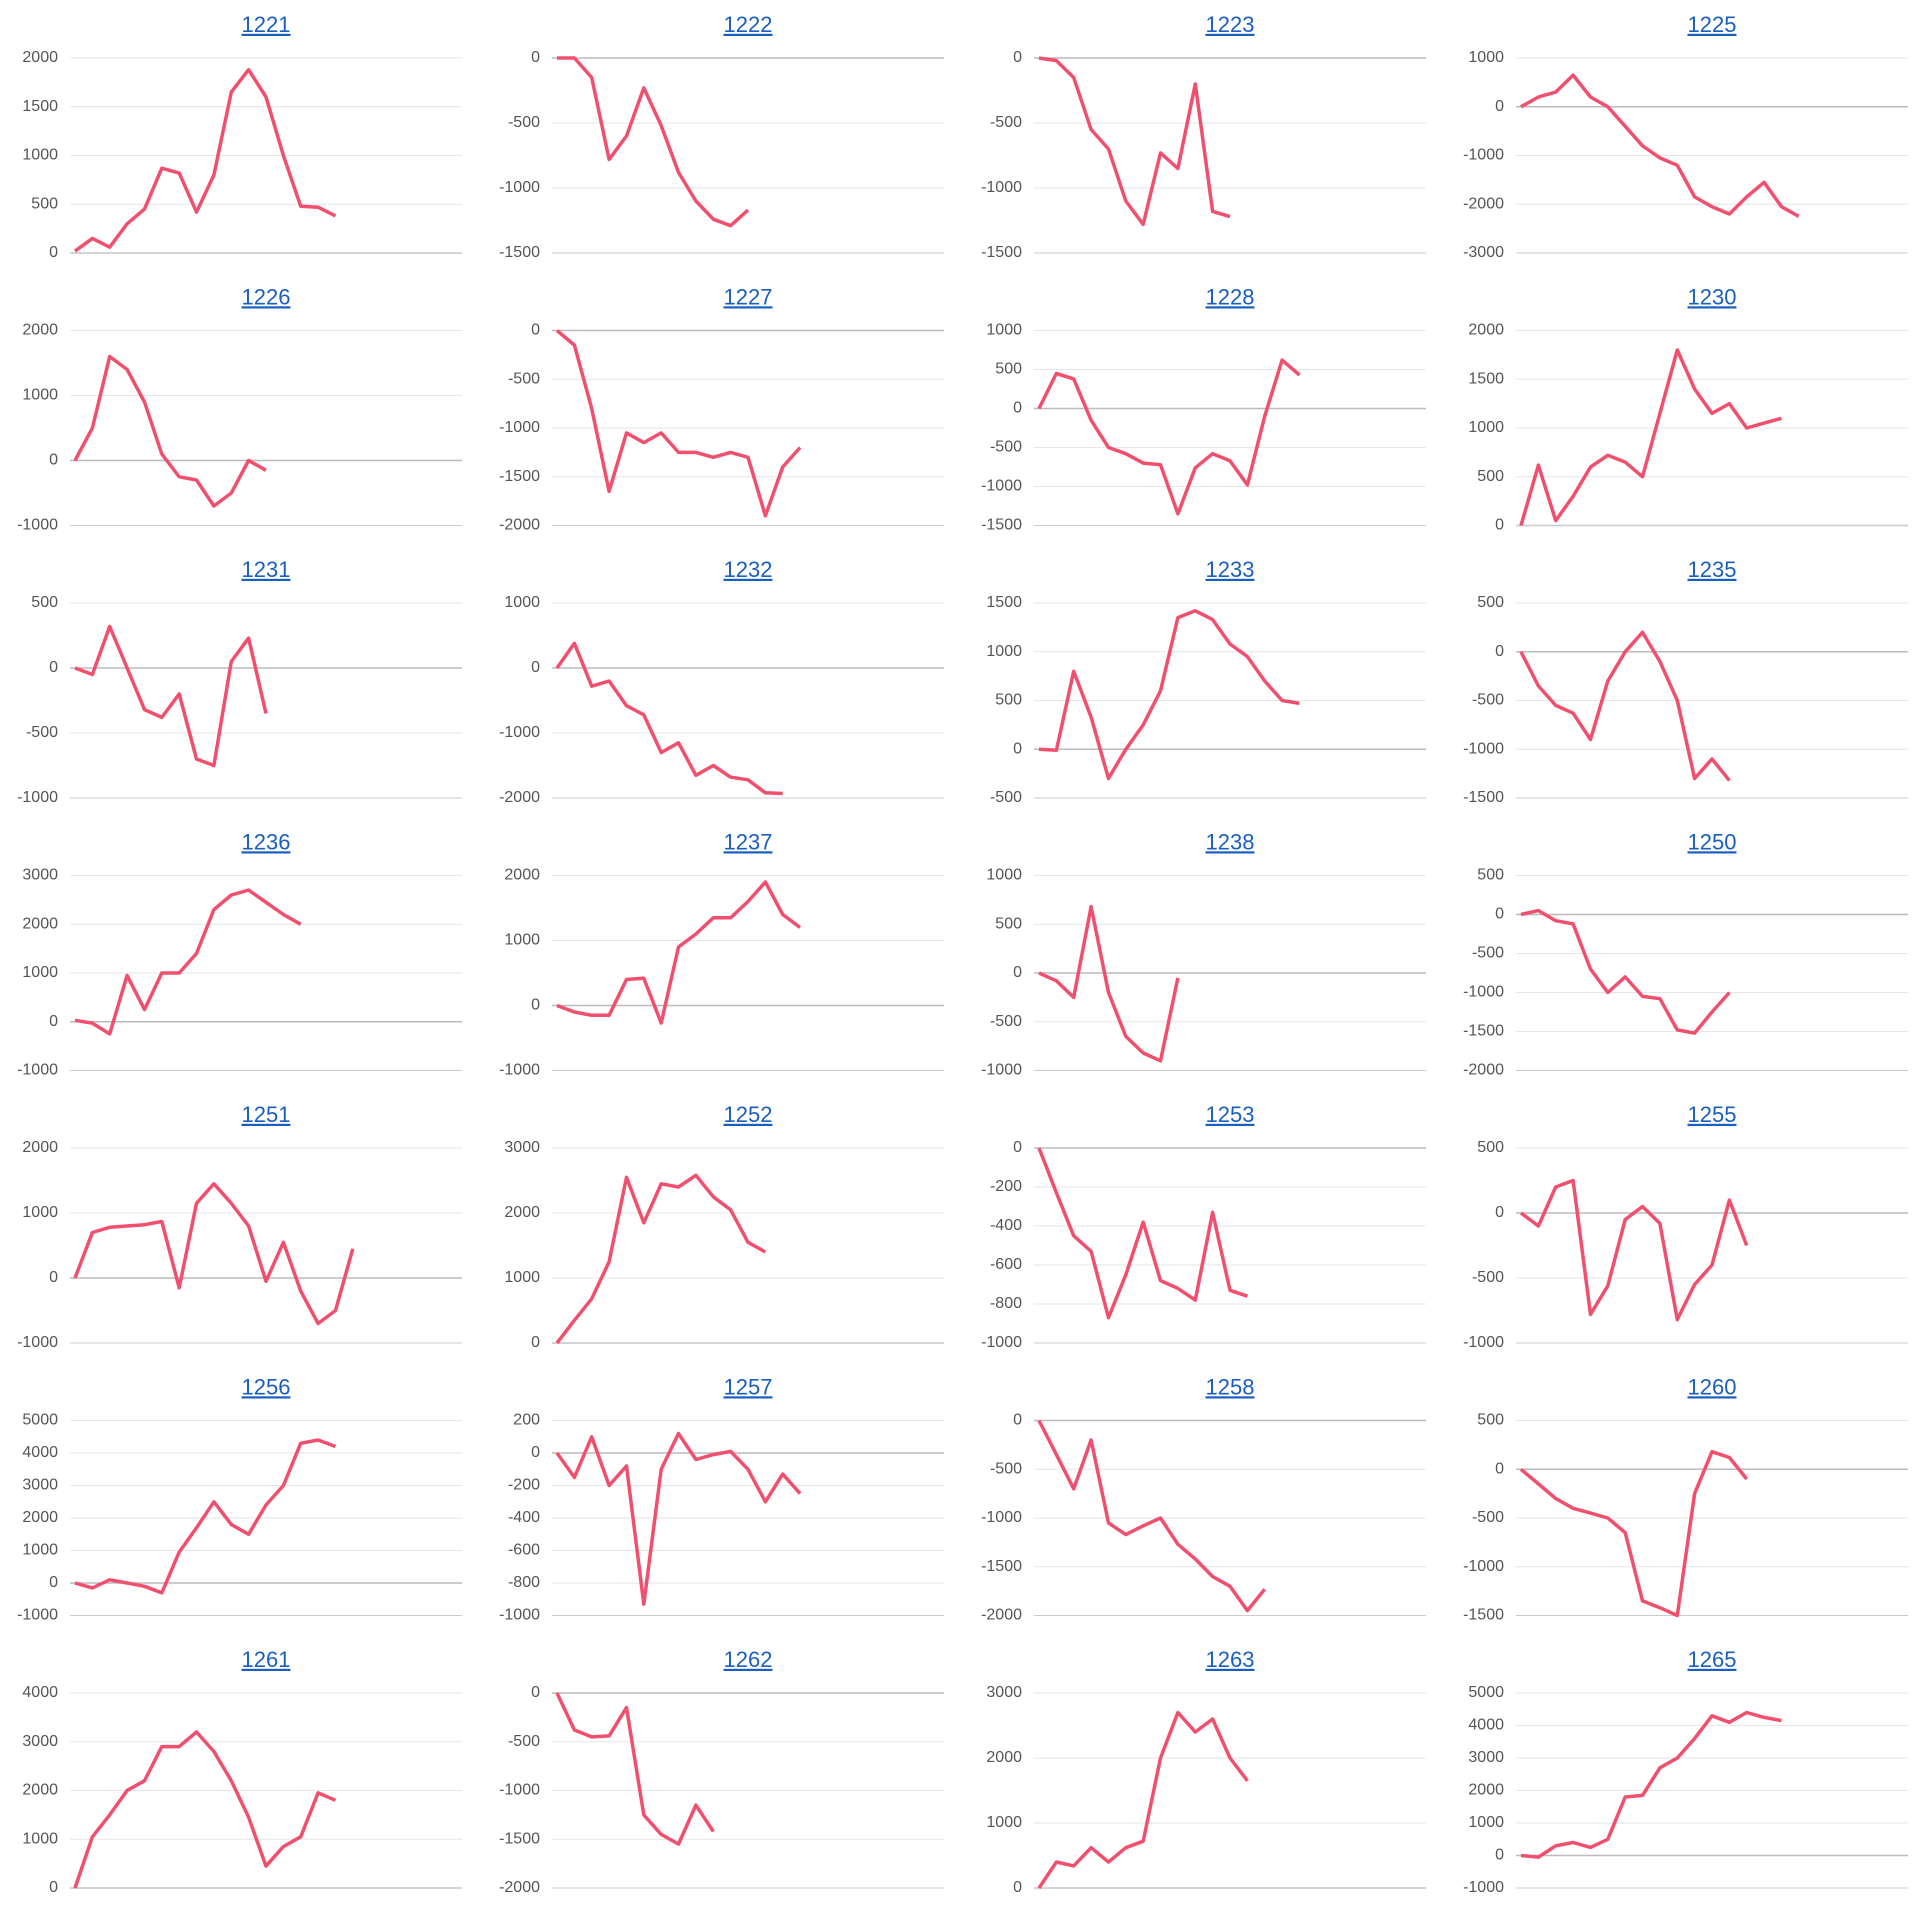 The height and width of the screenshot is (1908, 1928). I want to click on chart-title: 1231, so click(266, 569).